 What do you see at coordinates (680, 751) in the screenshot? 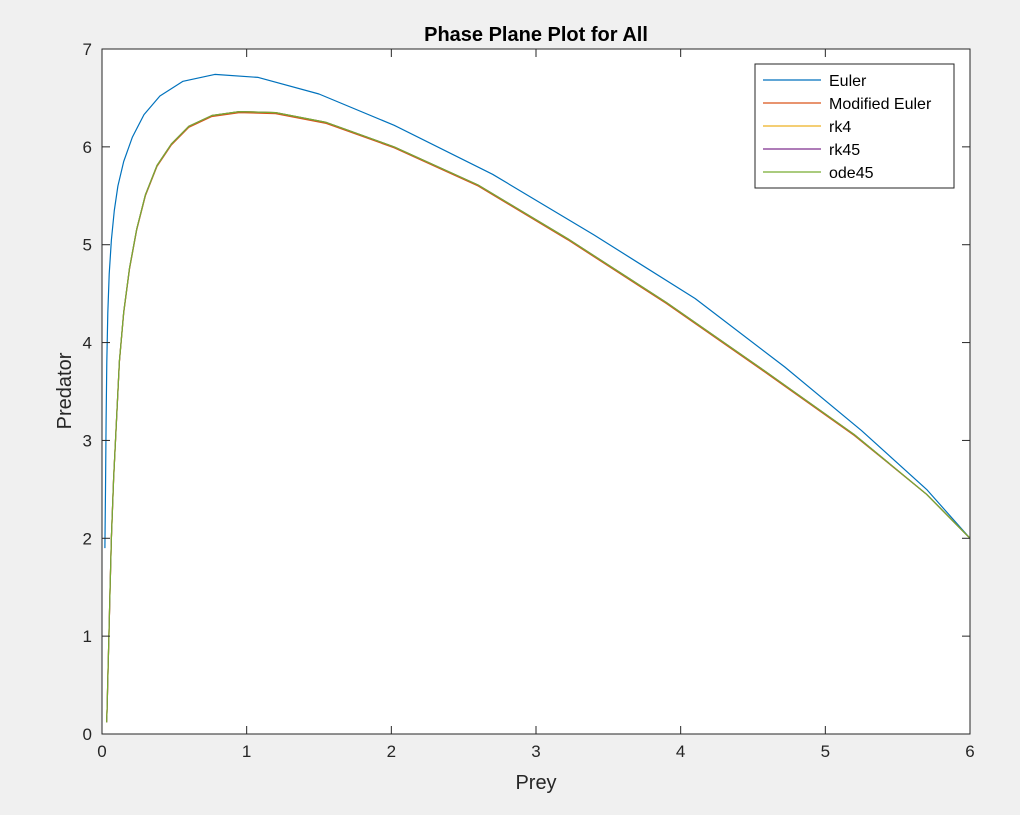
I see `x-tick-label: 4` at bounding box center [680, 751].